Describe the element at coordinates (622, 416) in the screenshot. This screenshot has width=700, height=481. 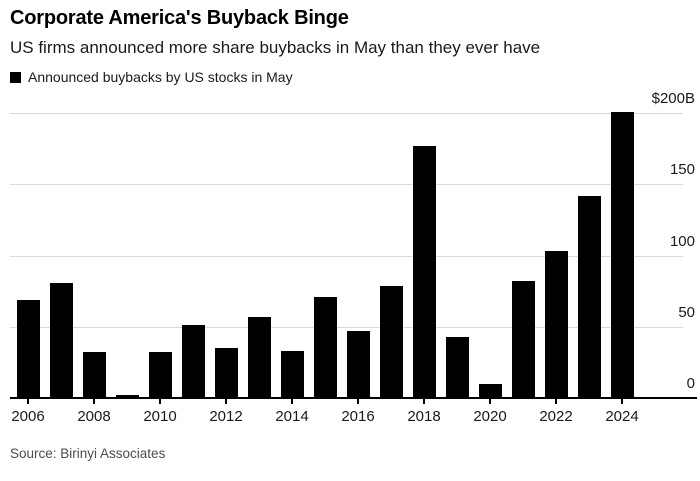
I see `x-axis-label-2024: 2024` at that location.